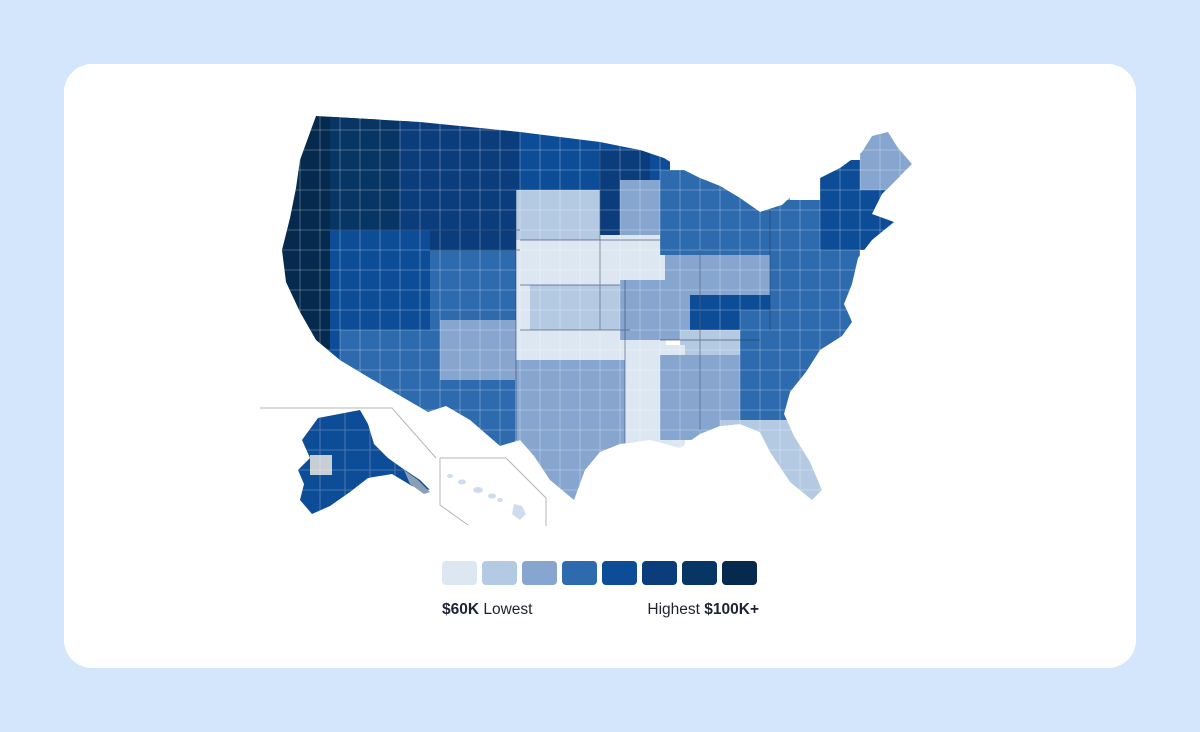  Describe the element at coordinates (370, 173) in the screenshot. I see `region-northwest` at that location.